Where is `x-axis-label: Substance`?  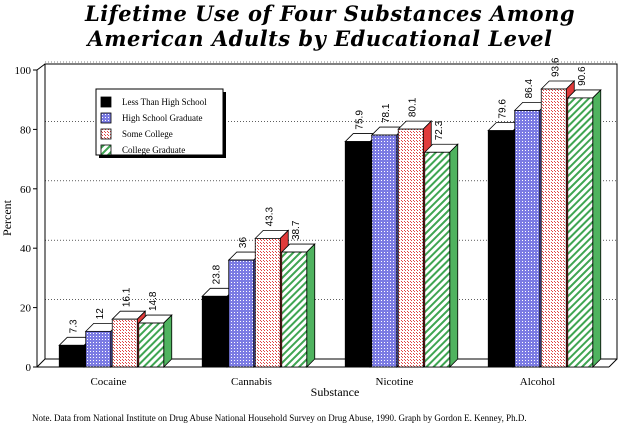
x-axis-label: Substance is located at coordinates (335, 392).